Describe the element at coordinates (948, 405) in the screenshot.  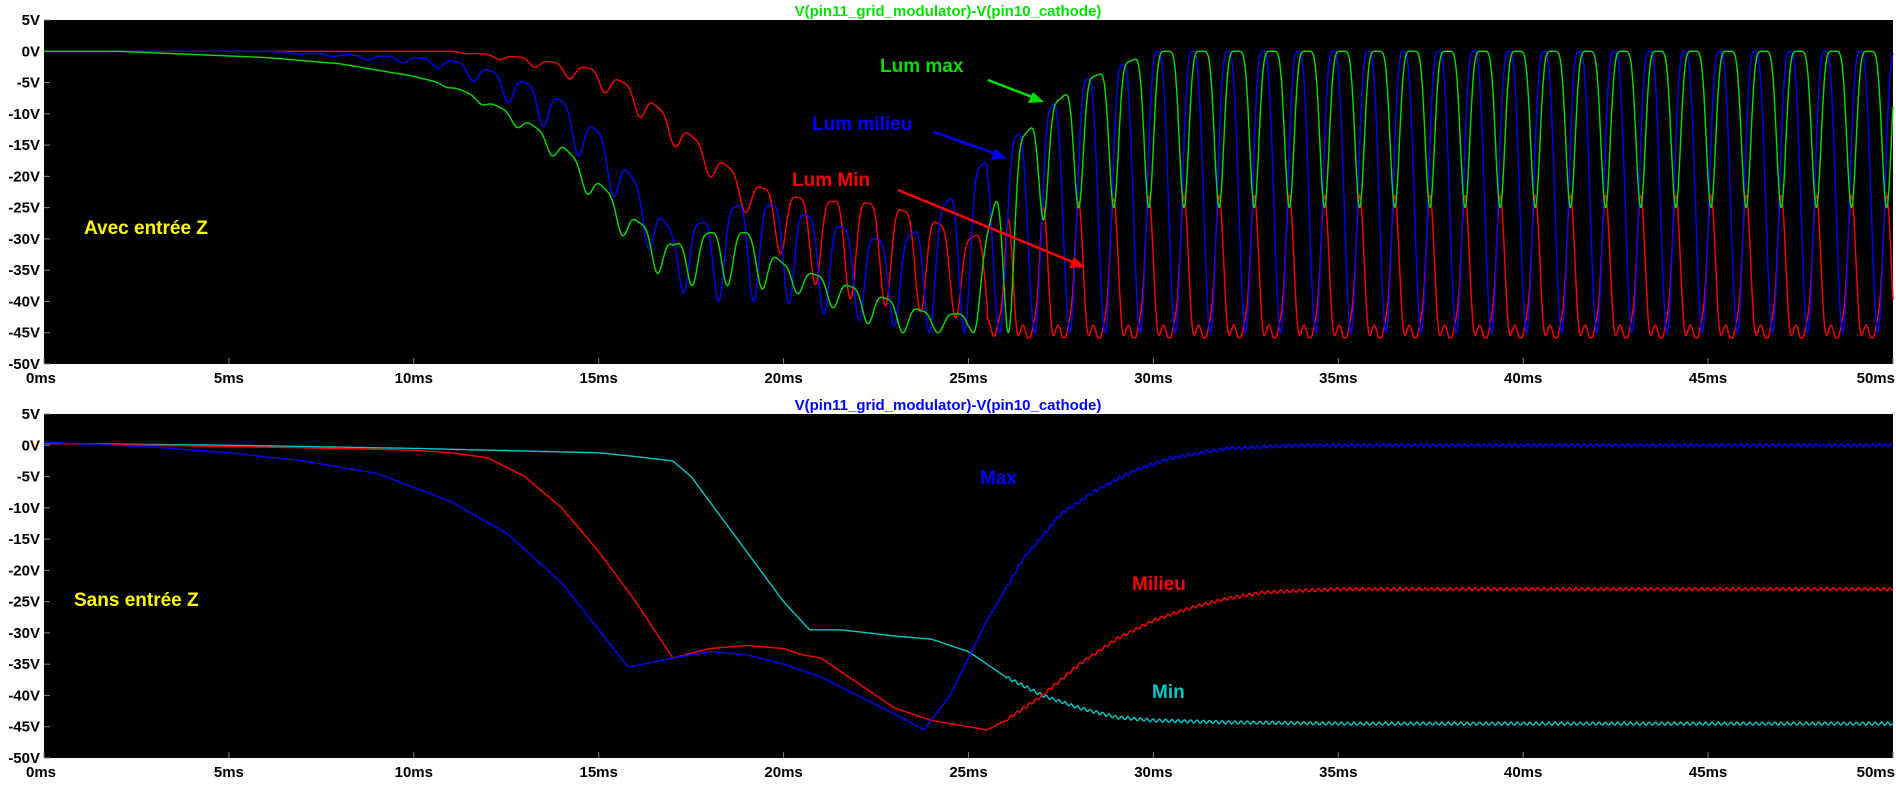
I see `bottom-plot-title: V(pin11_grid_modulator)-V(pin10_cathode)` at that location.